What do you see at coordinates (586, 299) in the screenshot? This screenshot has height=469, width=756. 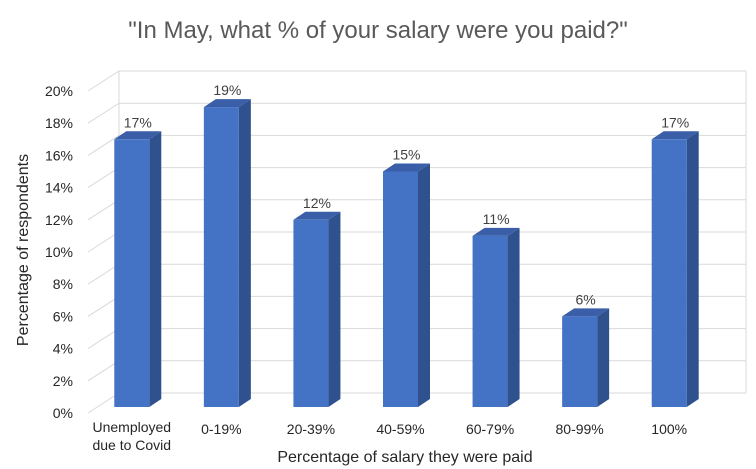 I see `data-label: 6%` at bounding box center [586, 299].